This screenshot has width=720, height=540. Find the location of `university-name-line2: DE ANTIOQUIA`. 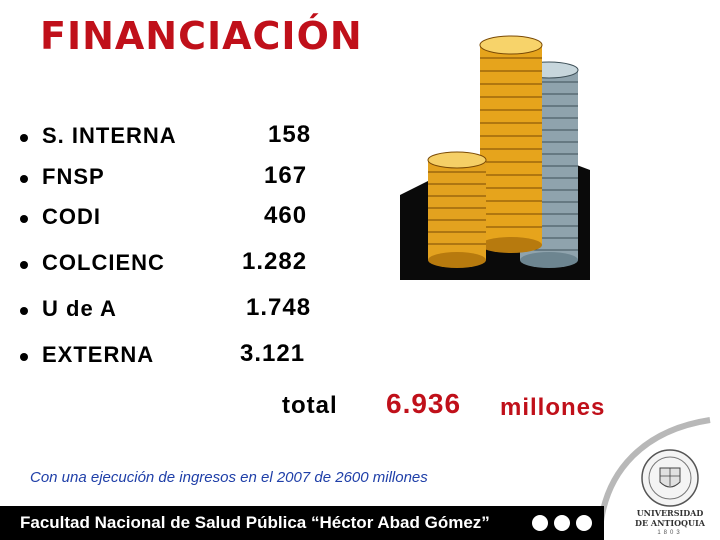

university-name-line2: DE ANTIOQUIA is located at coordinates (670, 523).